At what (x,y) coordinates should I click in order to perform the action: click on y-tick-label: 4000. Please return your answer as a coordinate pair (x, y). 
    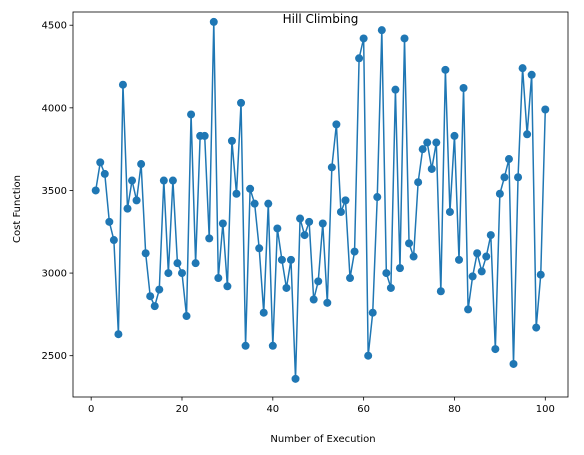
    Looking at the image, I should click on (54, 108).